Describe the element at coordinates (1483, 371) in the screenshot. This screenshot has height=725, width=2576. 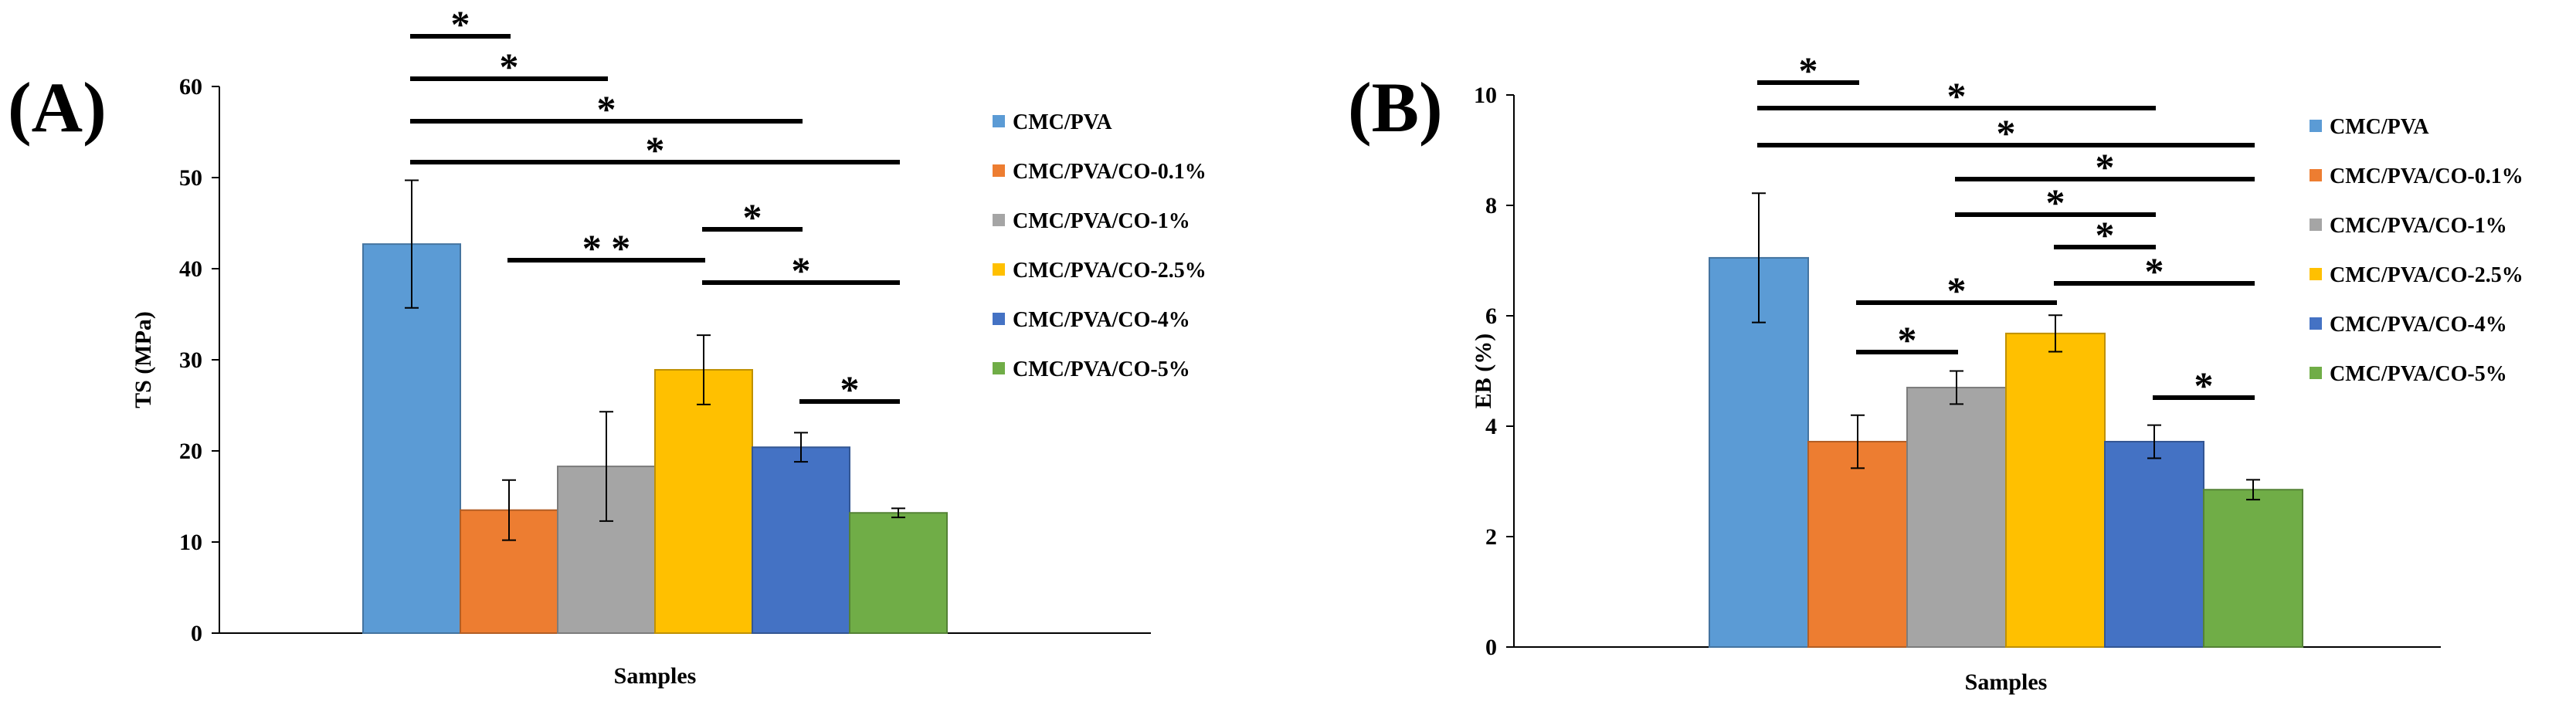
I see `y-axis-title: EB (%)` at that location.